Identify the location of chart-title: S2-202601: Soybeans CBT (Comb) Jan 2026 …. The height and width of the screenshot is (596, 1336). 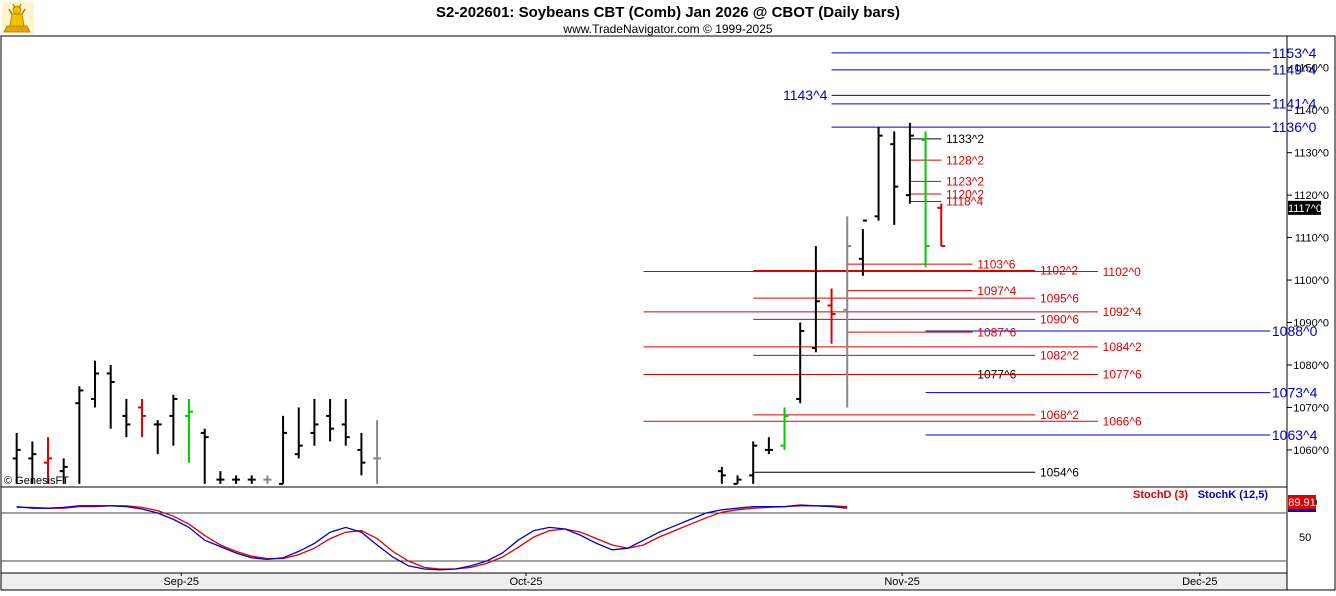
(668, 12).